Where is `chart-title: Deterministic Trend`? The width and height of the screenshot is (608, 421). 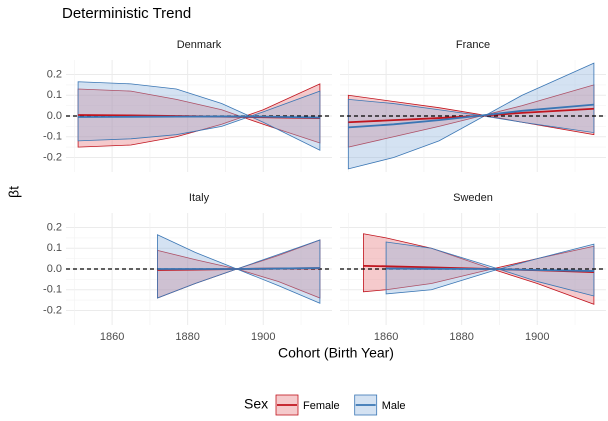 chart-title: Deterministic Trend is located at coordinates (126, 13).